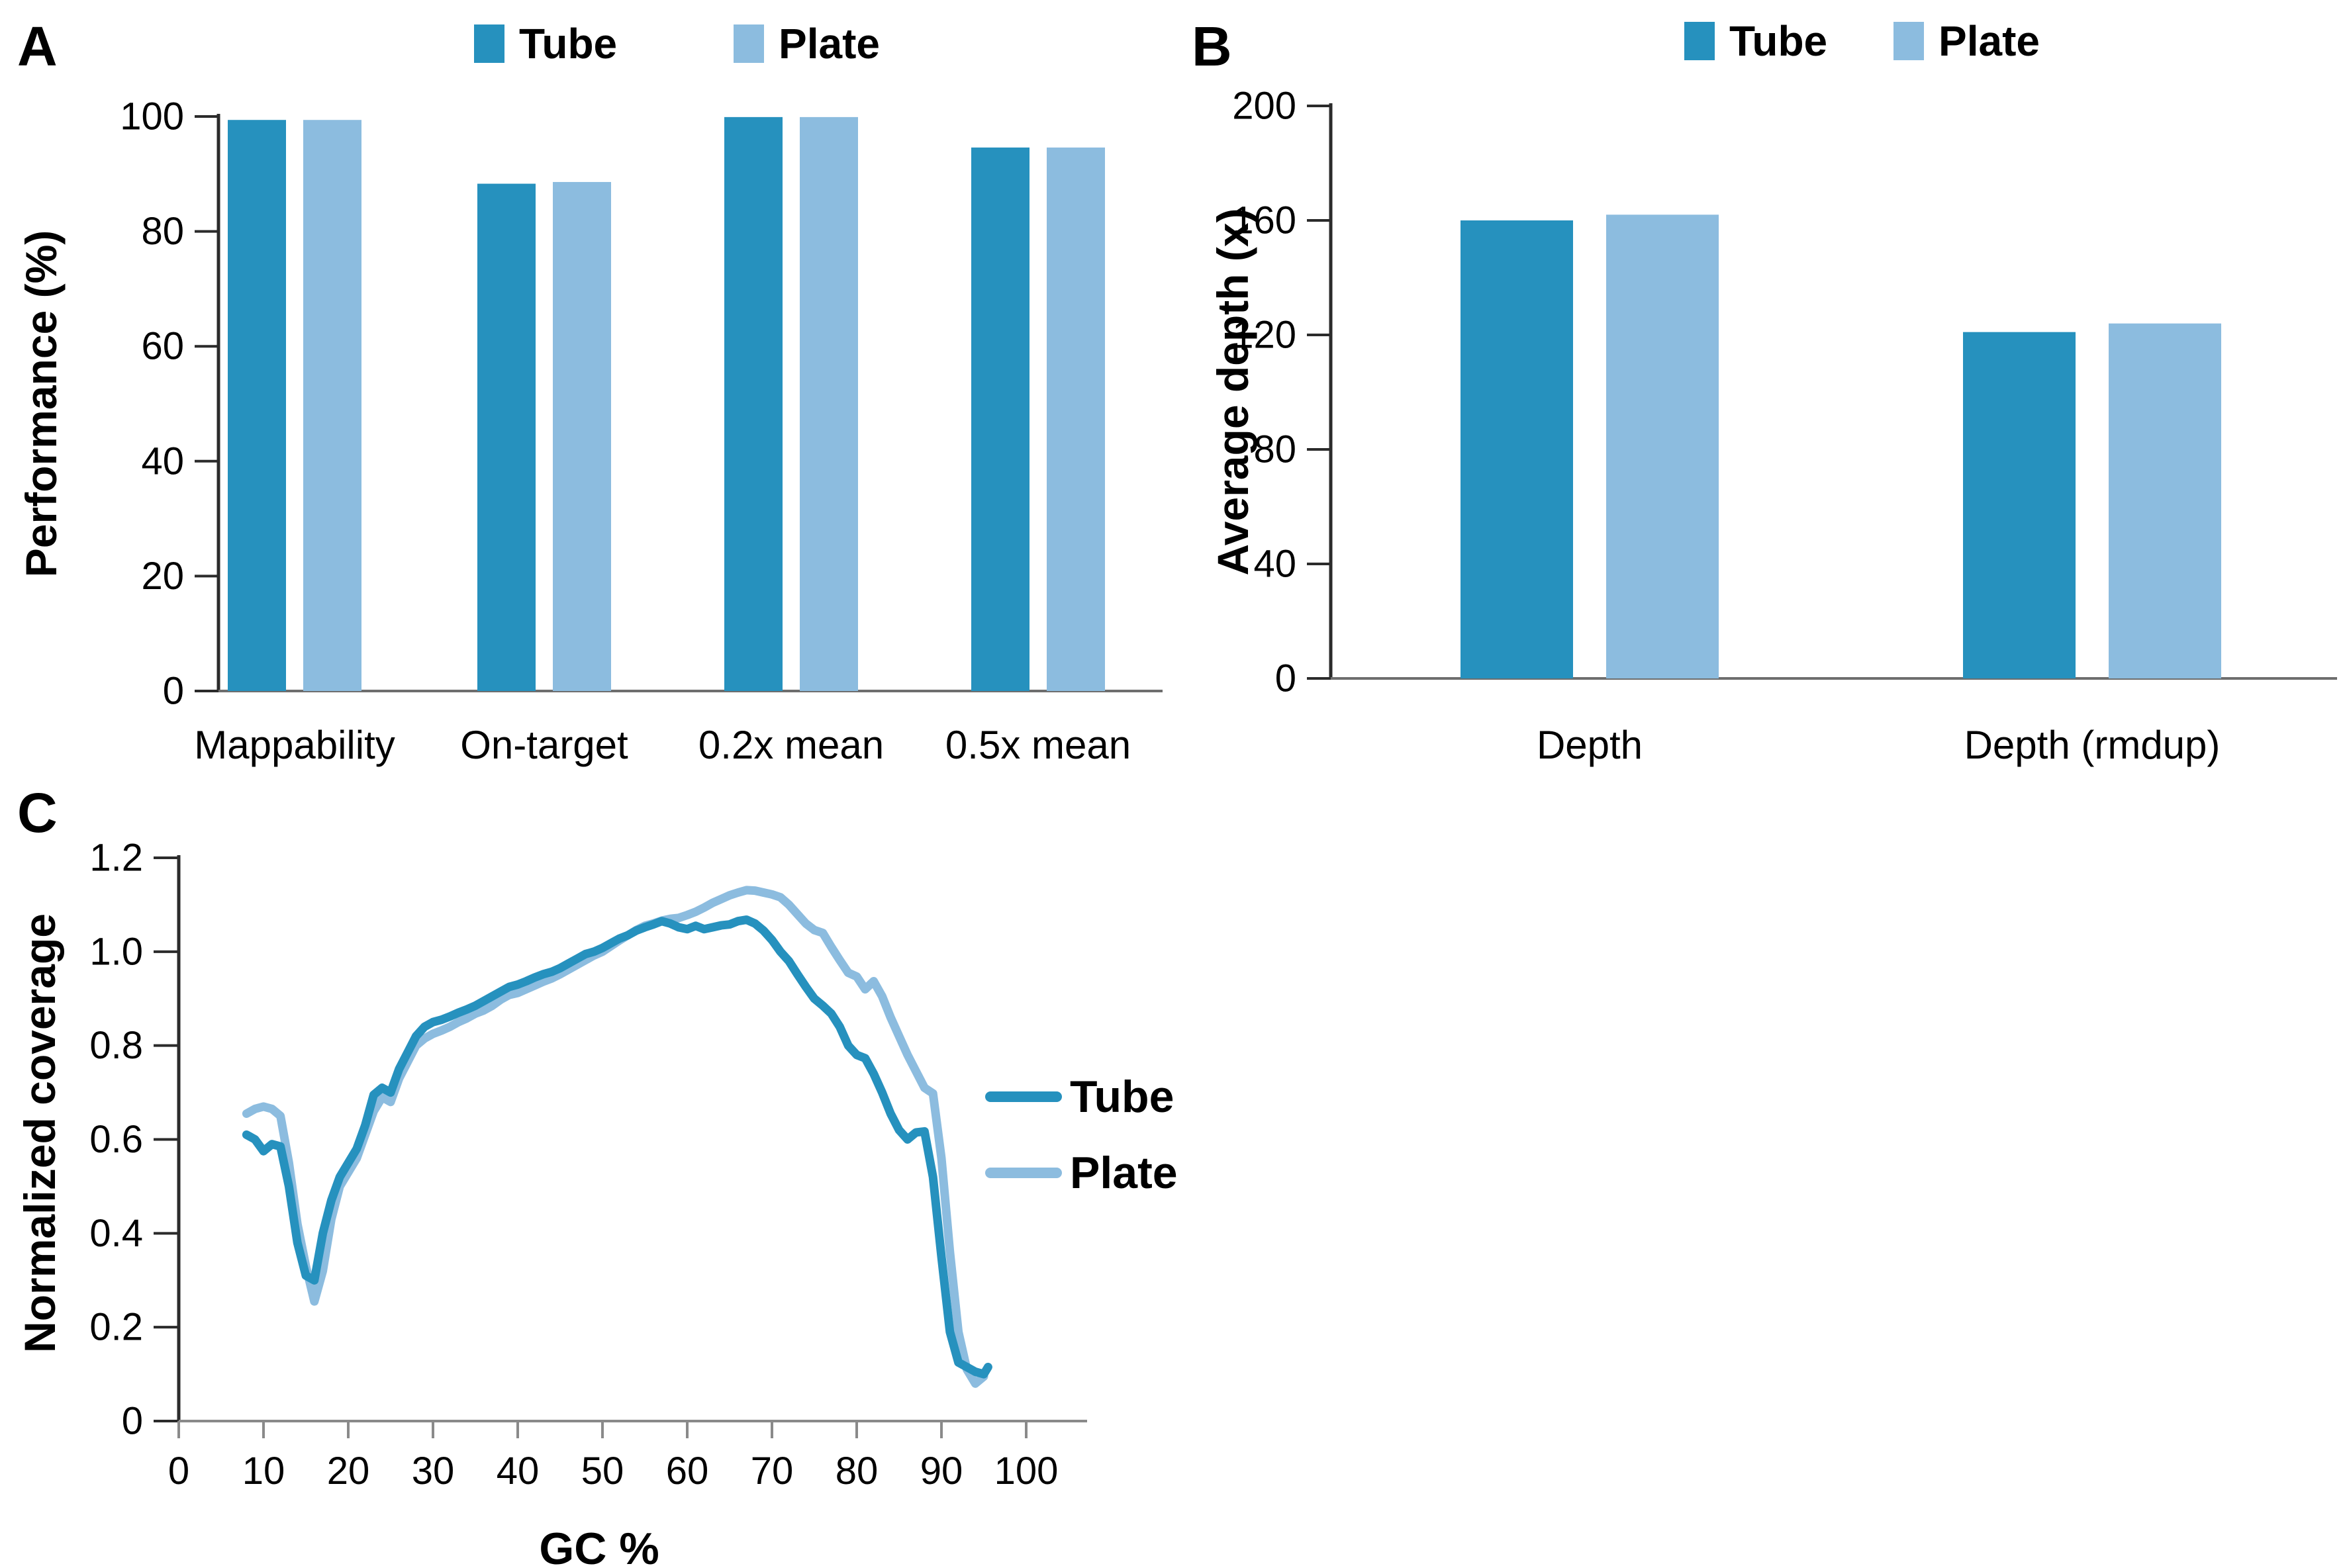 The height and width of the screenshot is (1568, 2347). I want to click on bar-plate-0-2x-mean, so click(829, 404).